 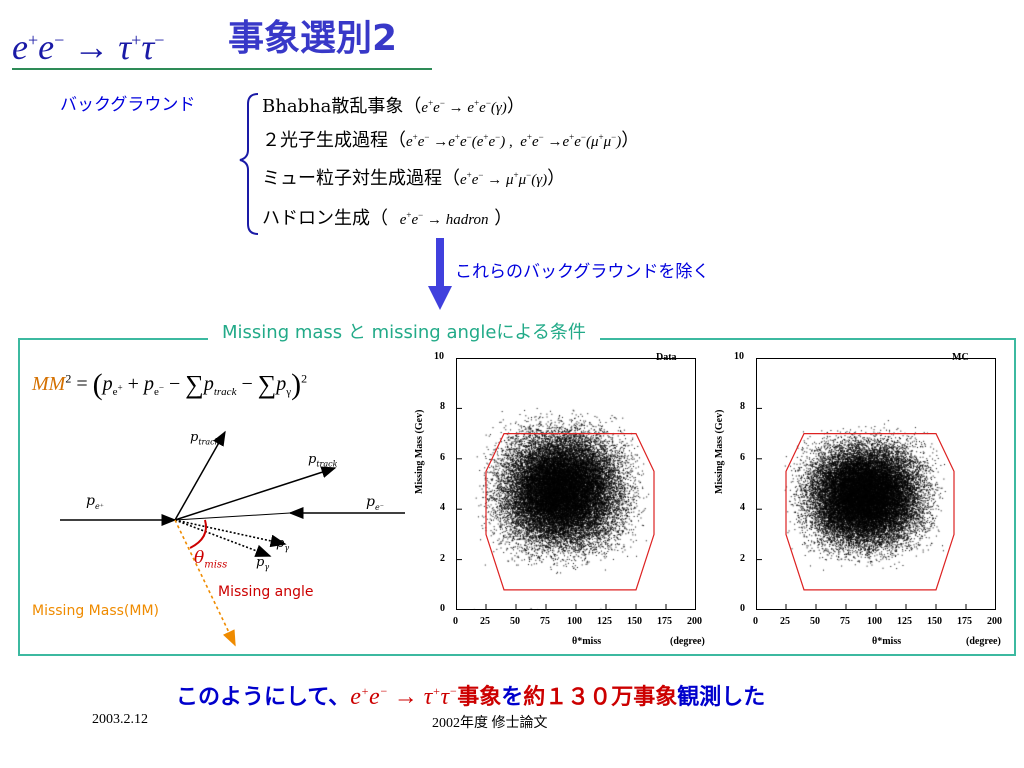 I want to click on hadron-process: e+e− → hadron, so click(x=444, y=219).